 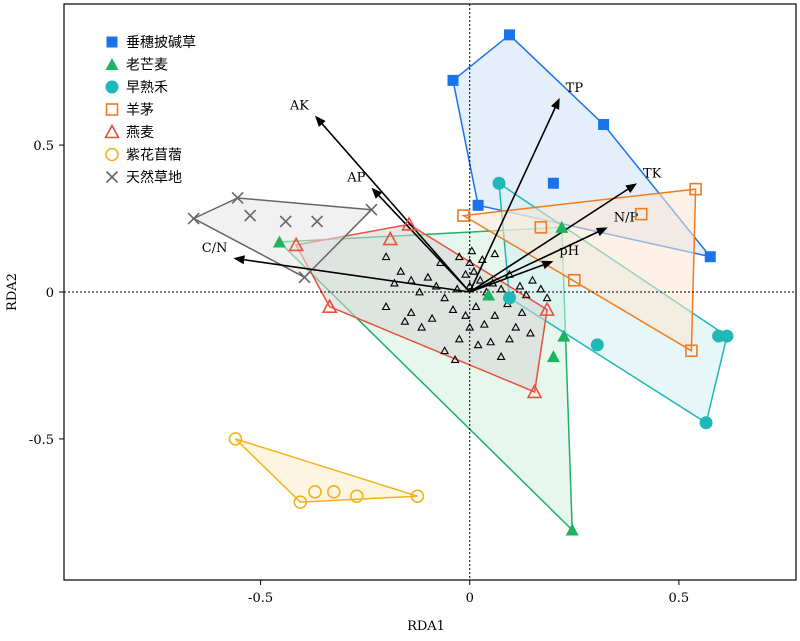 What do you see at coordinates (147, 66) in the screenshot?
I see `legend-label-2: 老芒麦` at bounding box center [147, 66].